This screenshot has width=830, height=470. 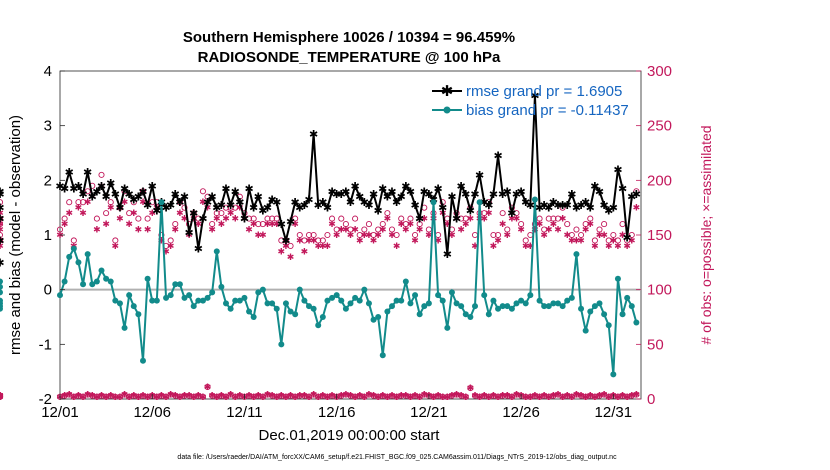 What do you see at coordinates (60, 412) in the screenshot?
I see `x-tick-label: 12/01` at bounding box center [60, 412].